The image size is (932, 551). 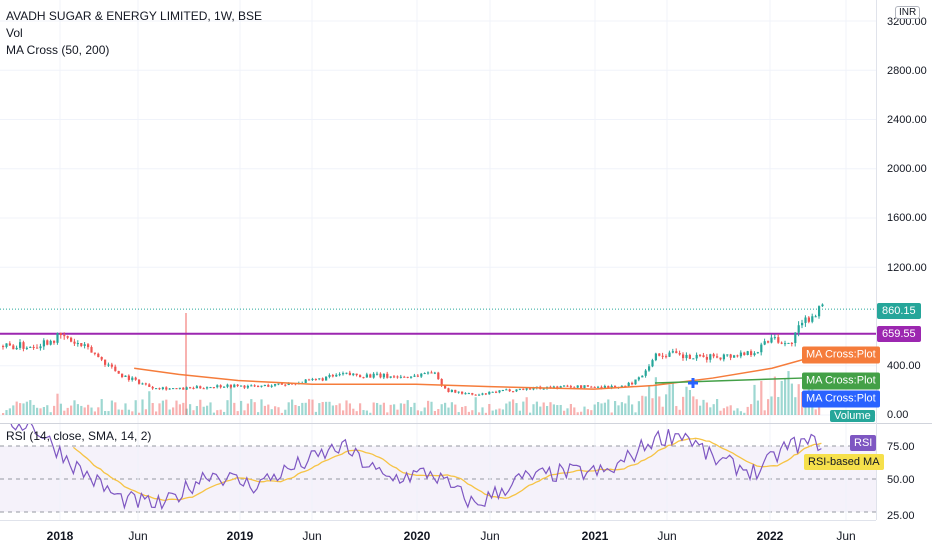 I want to click on rsi-ma-line, so click(x=447, y=469).